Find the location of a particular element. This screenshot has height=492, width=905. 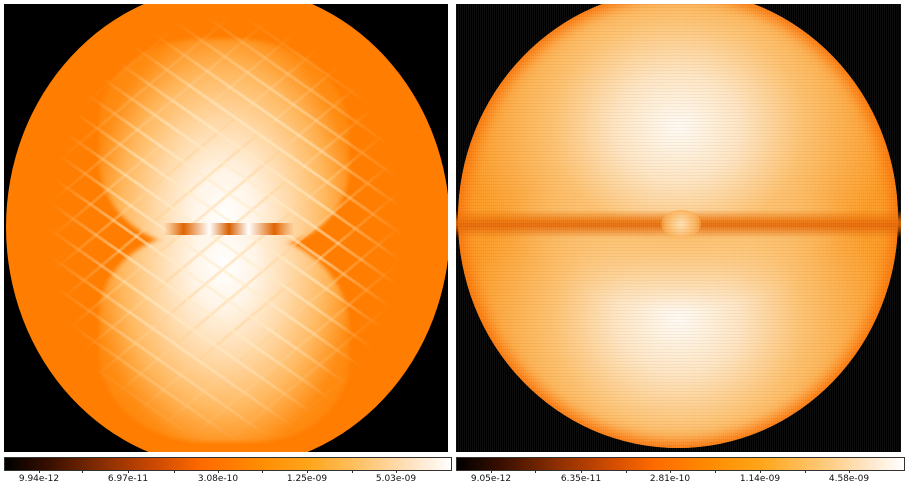

colorbar-tick-label: 6.97e-11 is located at coordinates (128, 479).